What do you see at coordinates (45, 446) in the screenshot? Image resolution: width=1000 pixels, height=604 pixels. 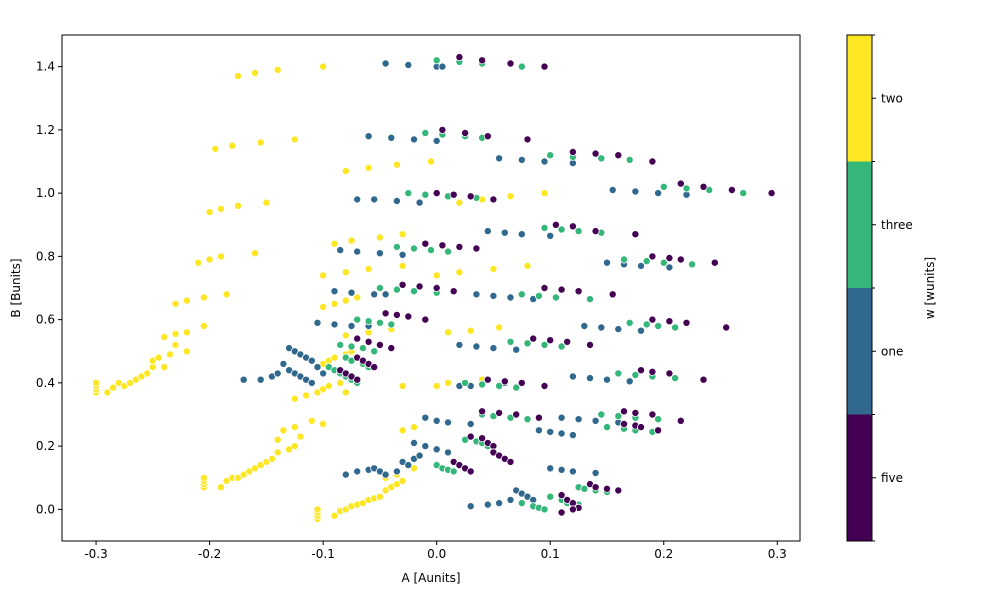 I see `y-tick-label: 0.2` at bounding box center [45, 446].